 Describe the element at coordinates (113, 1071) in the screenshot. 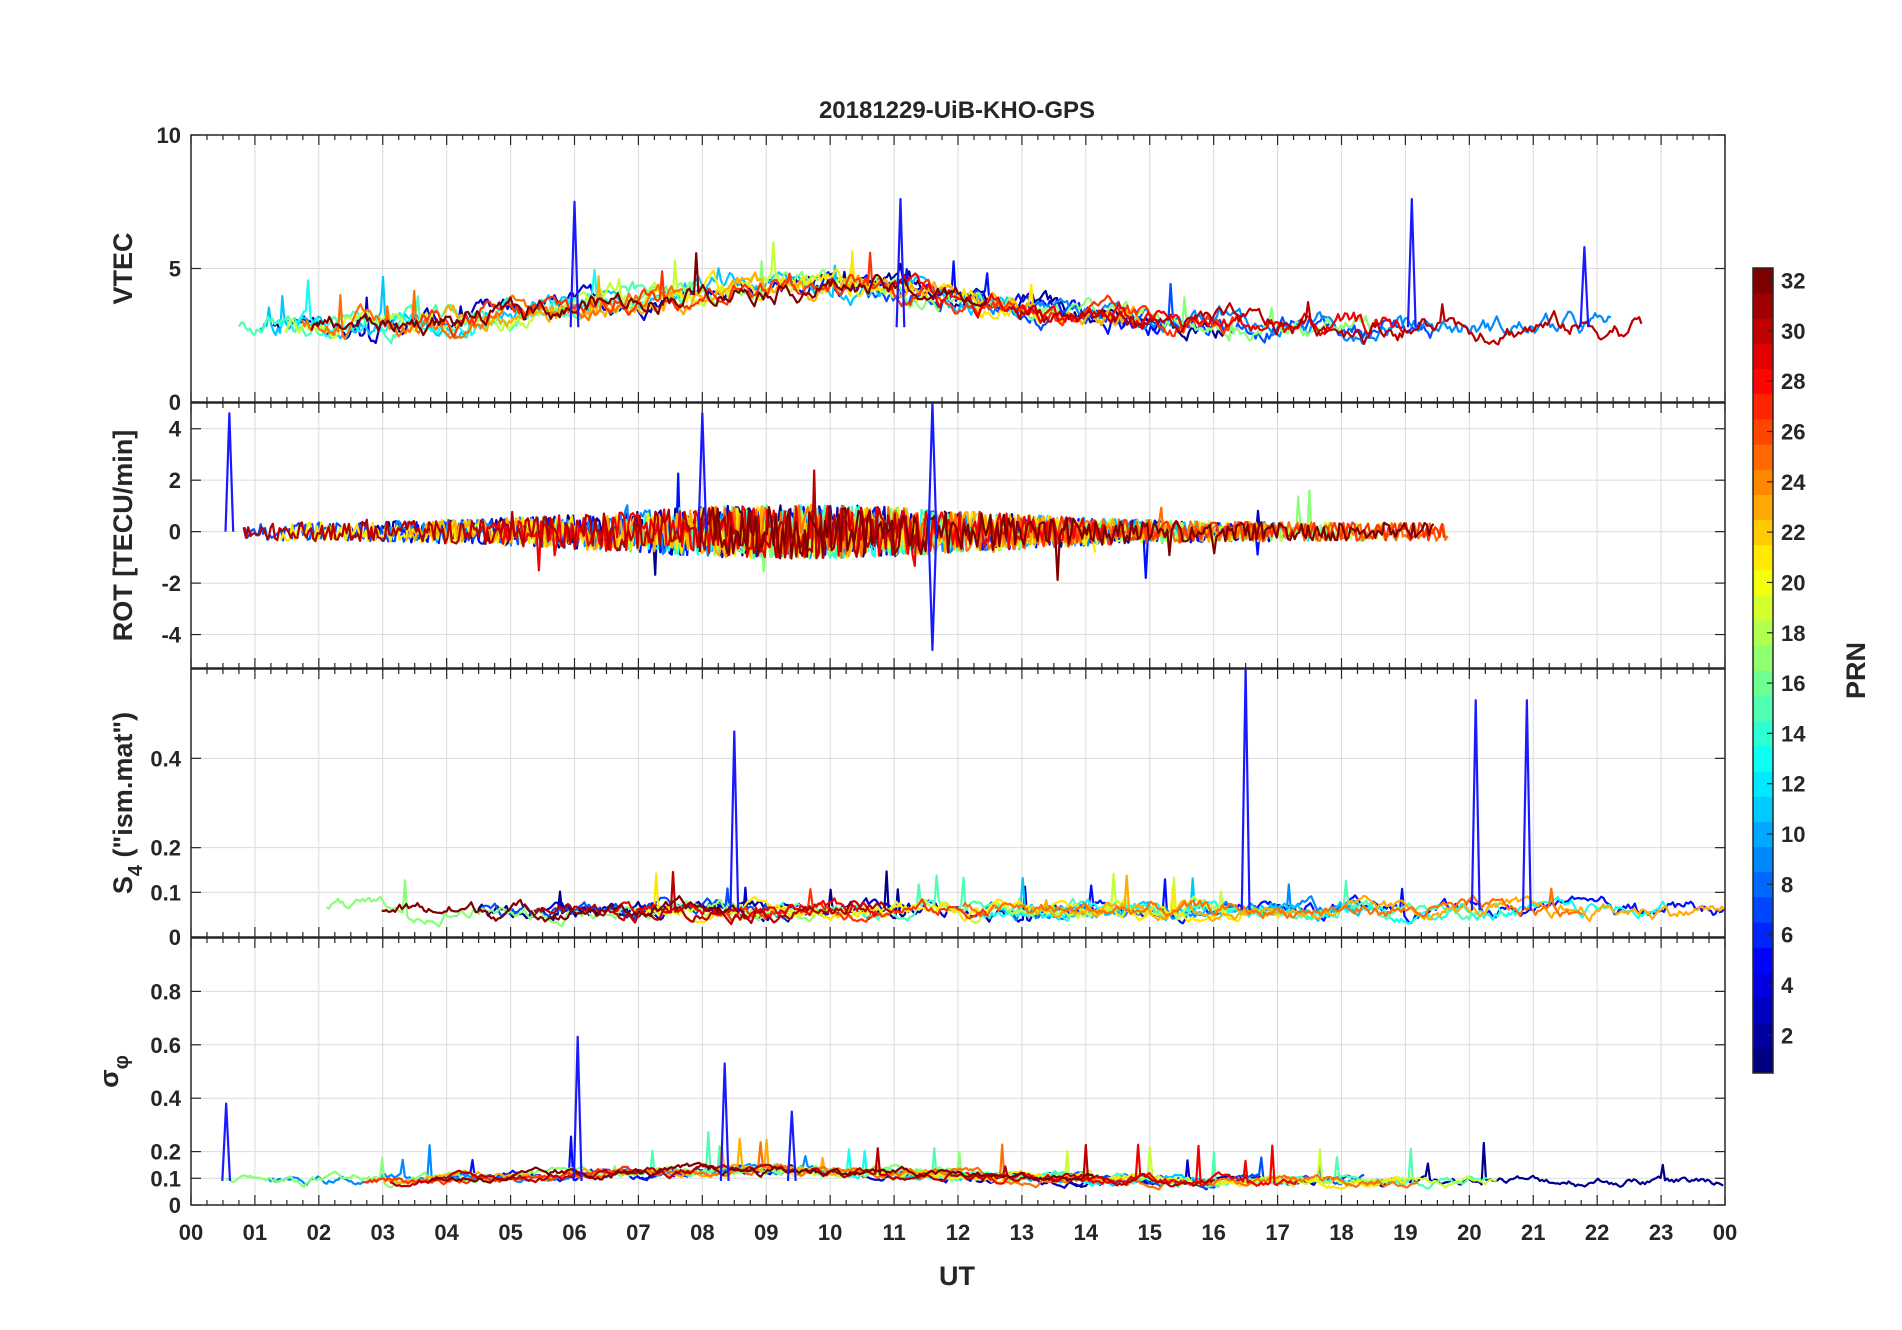

I see `y-axis-title-sigphi: σφ` at that location.